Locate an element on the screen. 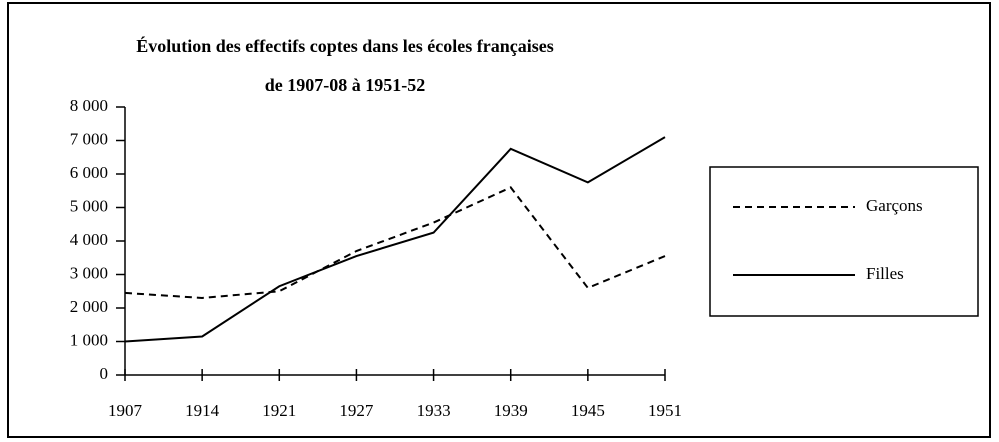  x-tick-label: 1945 is located at coordinates (588, 410).